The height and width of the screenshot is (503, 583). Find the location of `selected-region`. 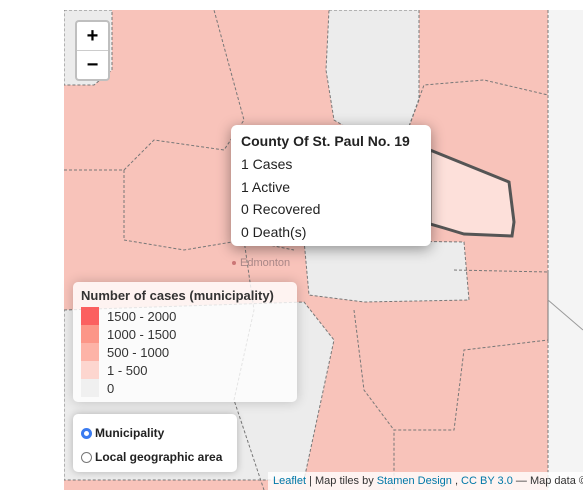

selected-region is located at coordinates (472, 192).